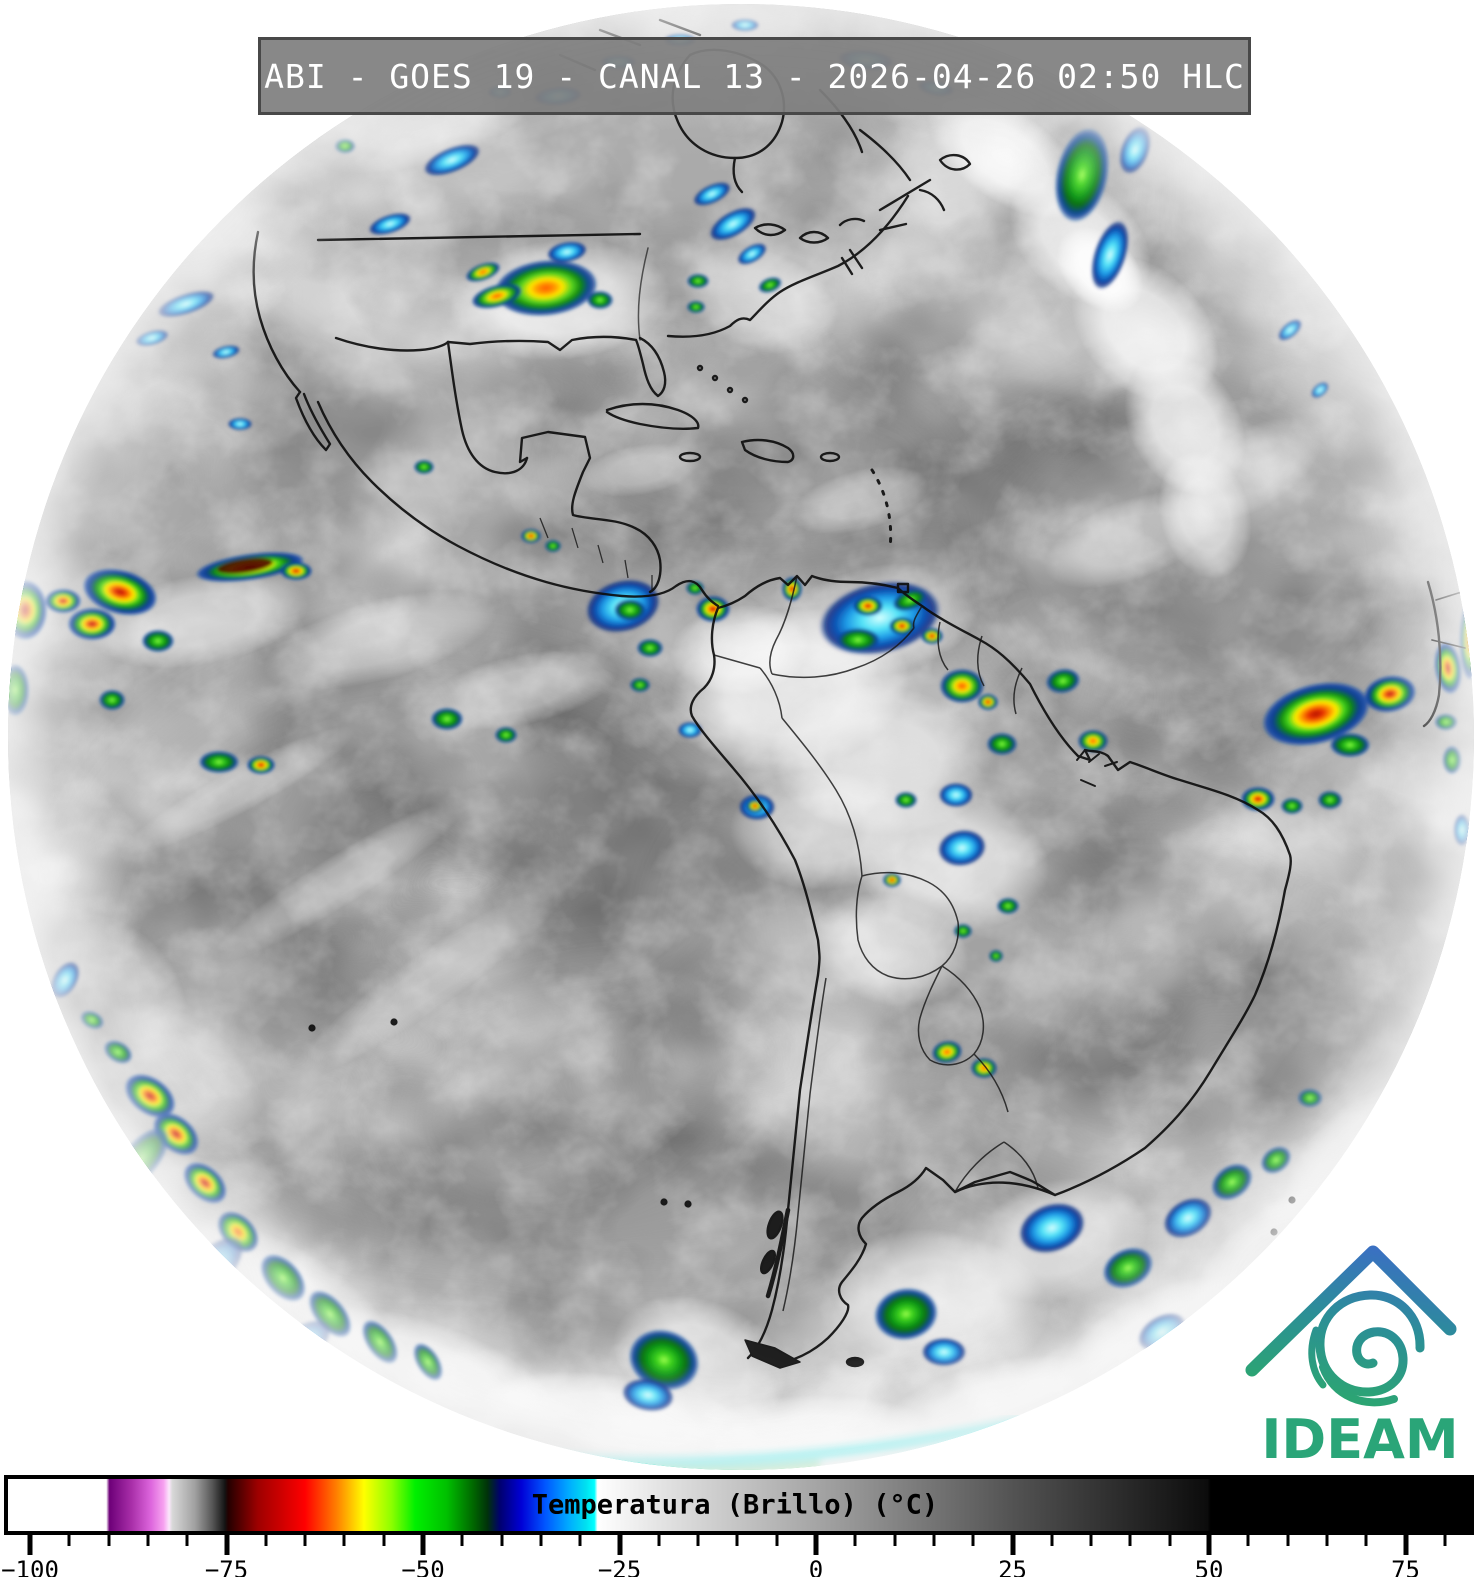 The height and width of the screenshot is (1577, 1481). Describe the element at coordinates (226, 1566) in the screenshot. I see `colorbar-tick-label: −75` at that location.